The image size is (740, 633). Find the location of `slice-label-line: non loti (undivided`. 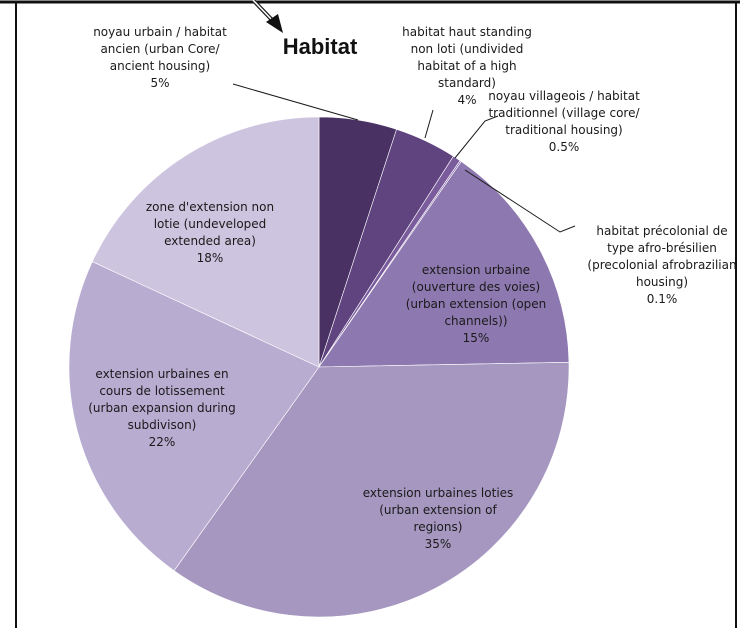

slice-label-line: non loti (undivided is located at coordinates (467, 49).